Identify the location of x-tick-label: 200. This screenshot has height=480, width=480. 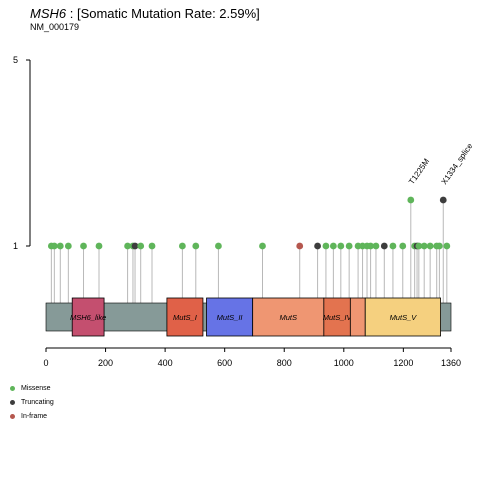
(105, 363).